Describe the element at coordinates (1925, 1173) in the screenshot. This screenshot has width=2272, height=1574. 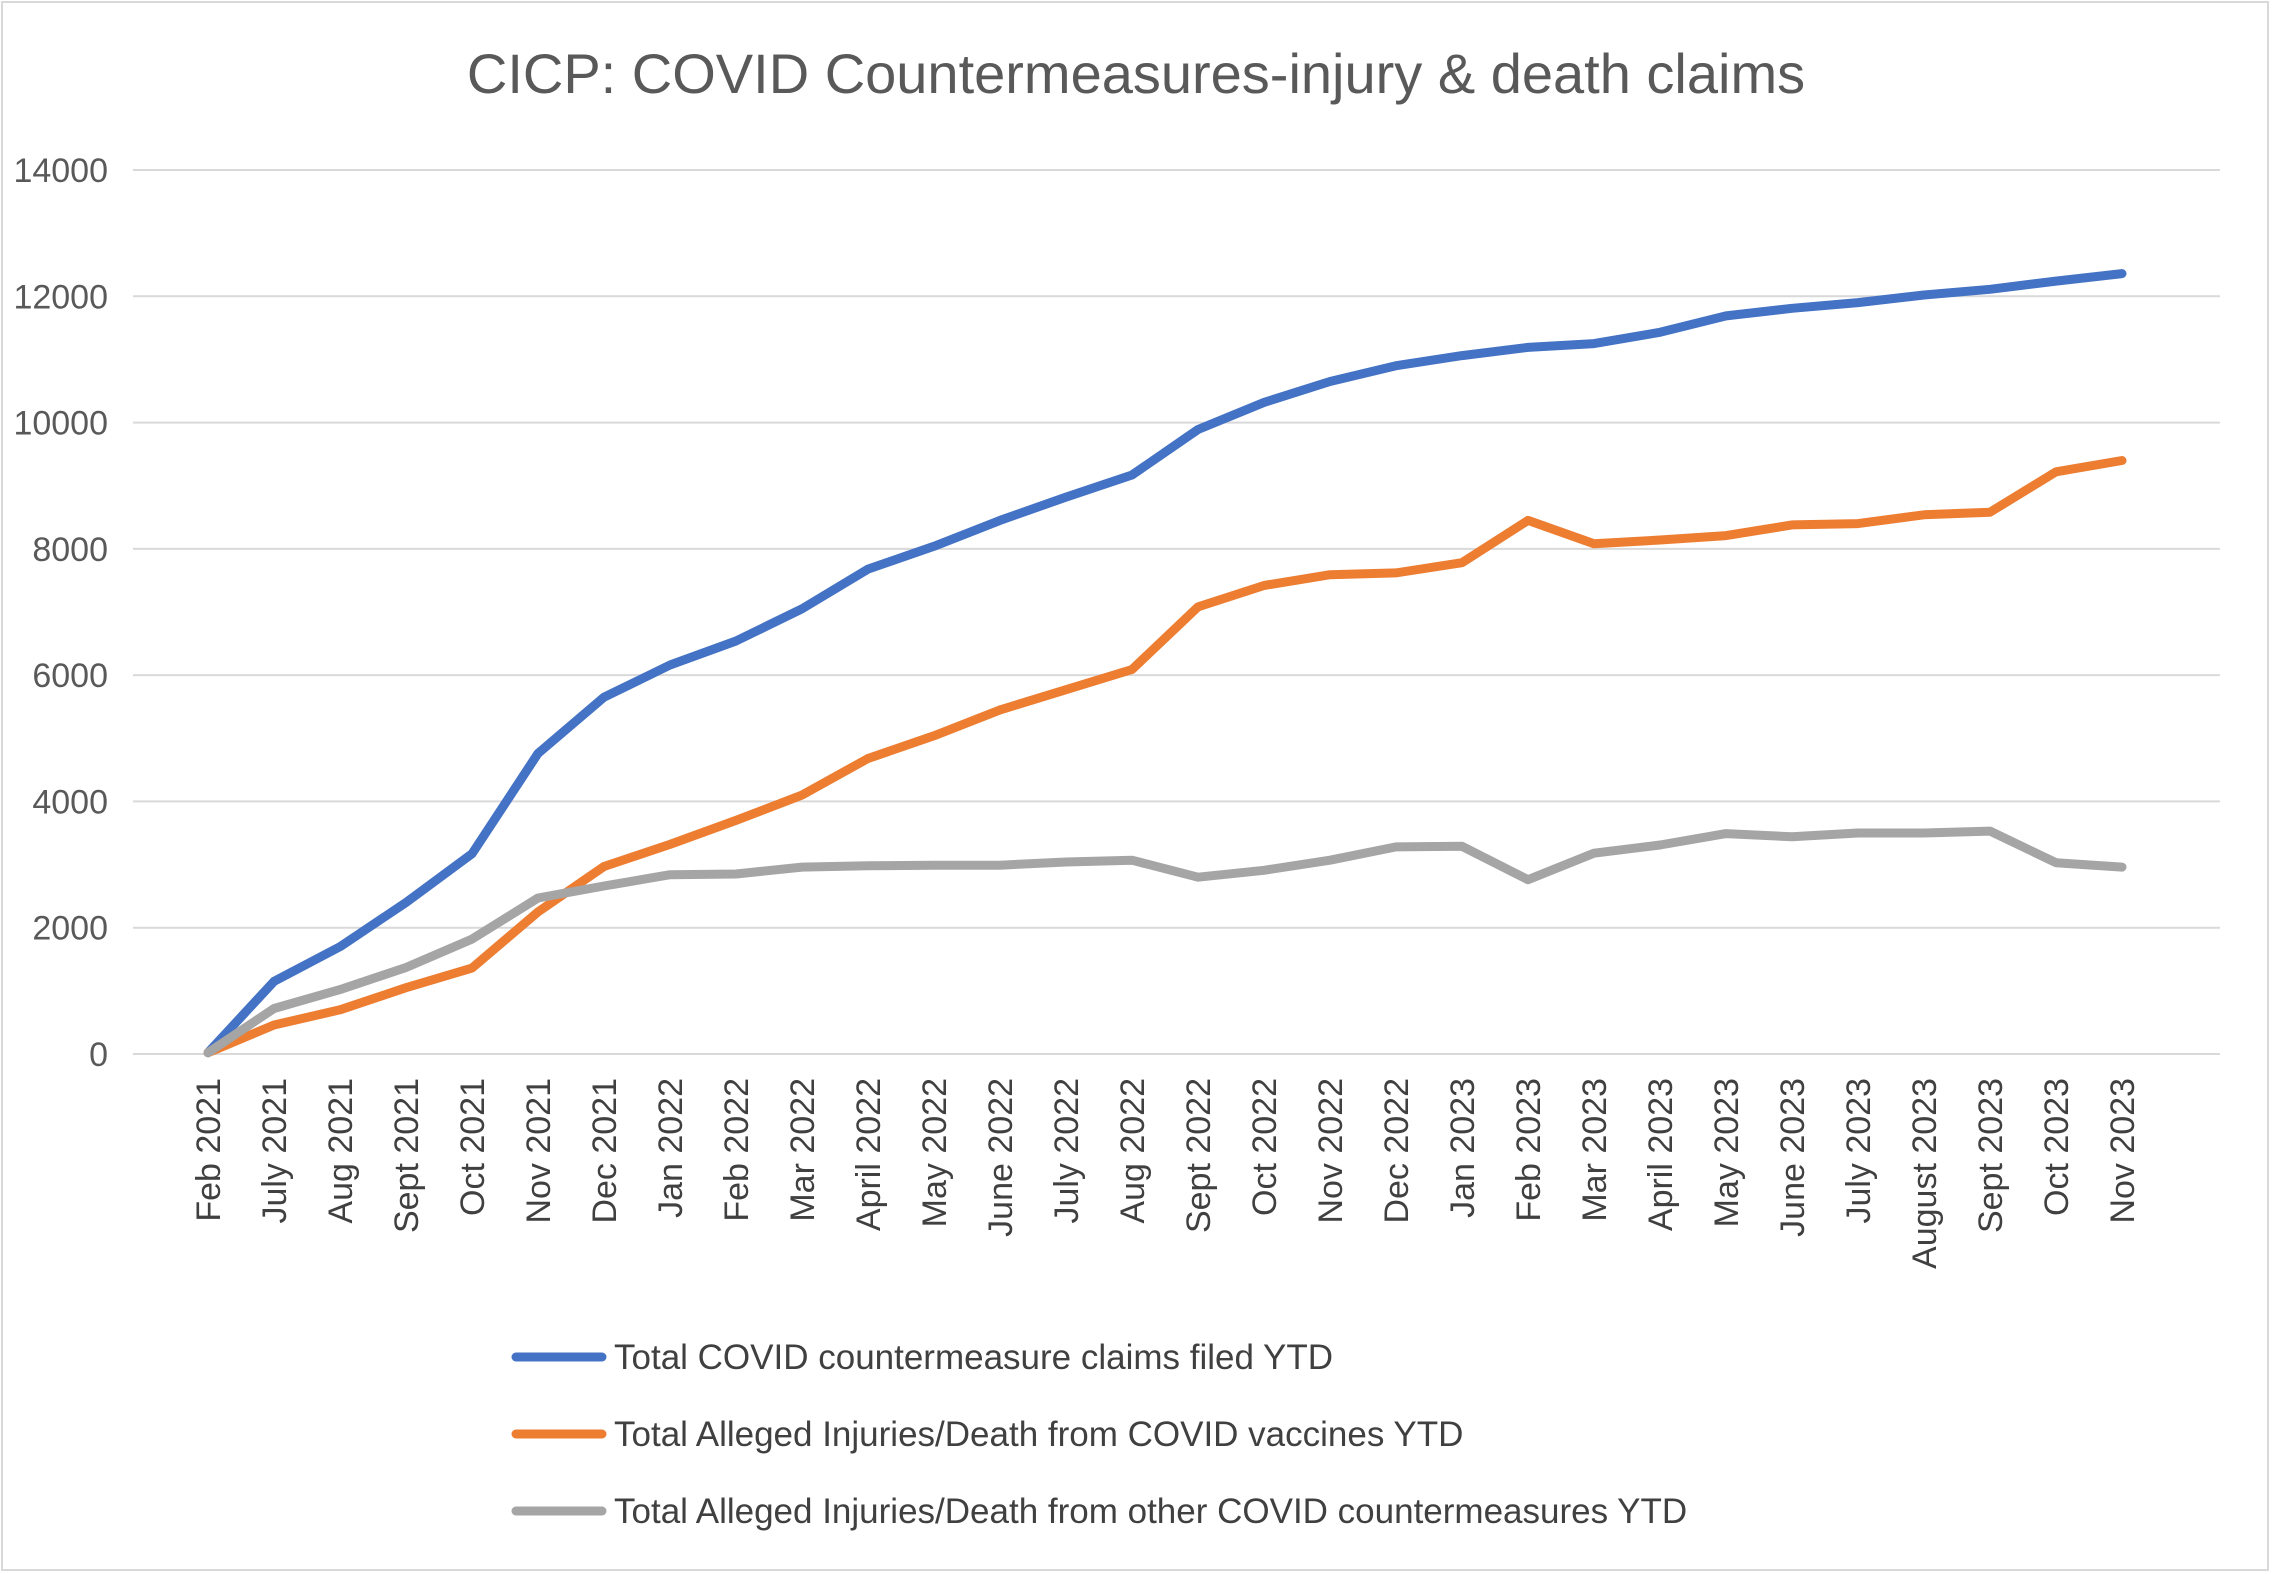
I see `x-tick-label: August 2023` at that location.